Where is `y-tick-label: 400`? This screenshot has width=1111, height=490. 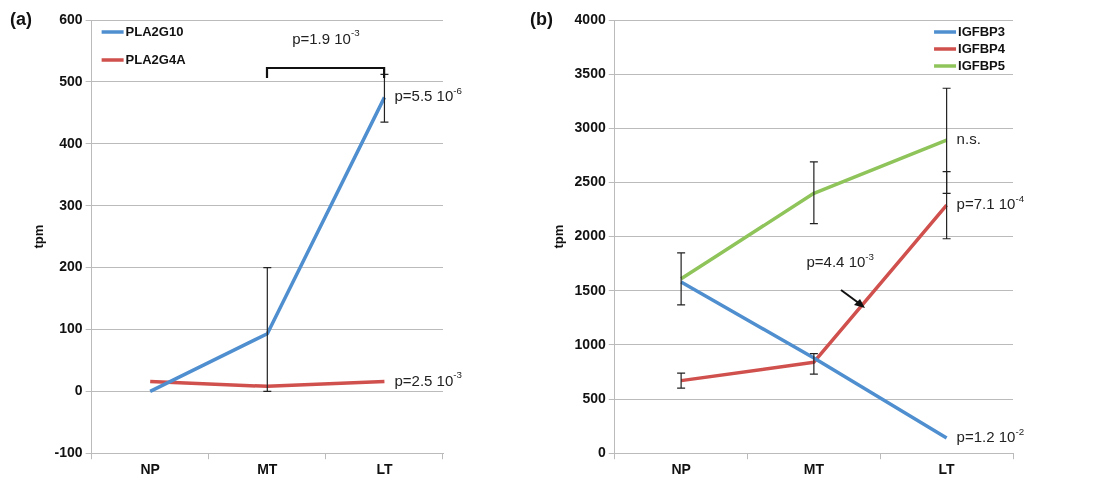
y-tick-label: 400 is located at coordinates (71, 142).